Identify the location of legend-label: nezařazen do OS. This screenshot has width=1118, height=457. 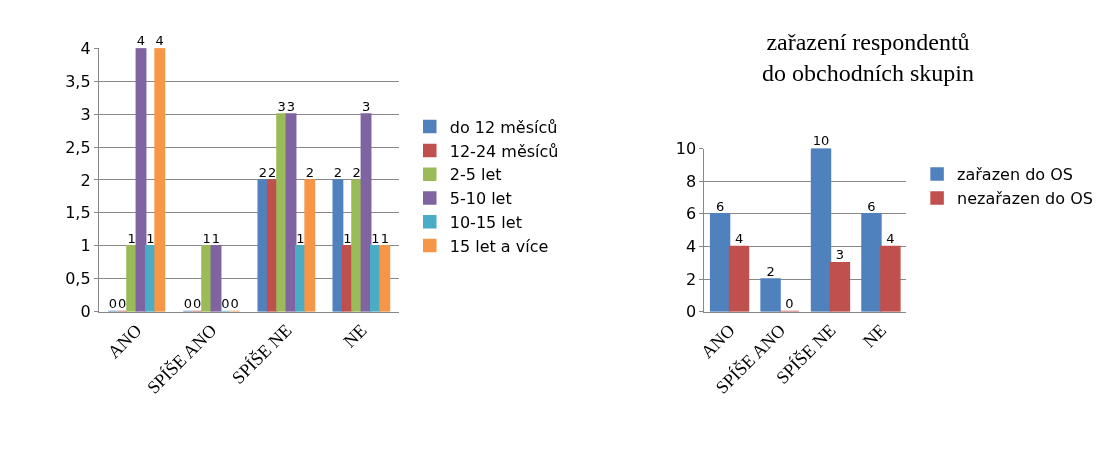
(1025, 199).